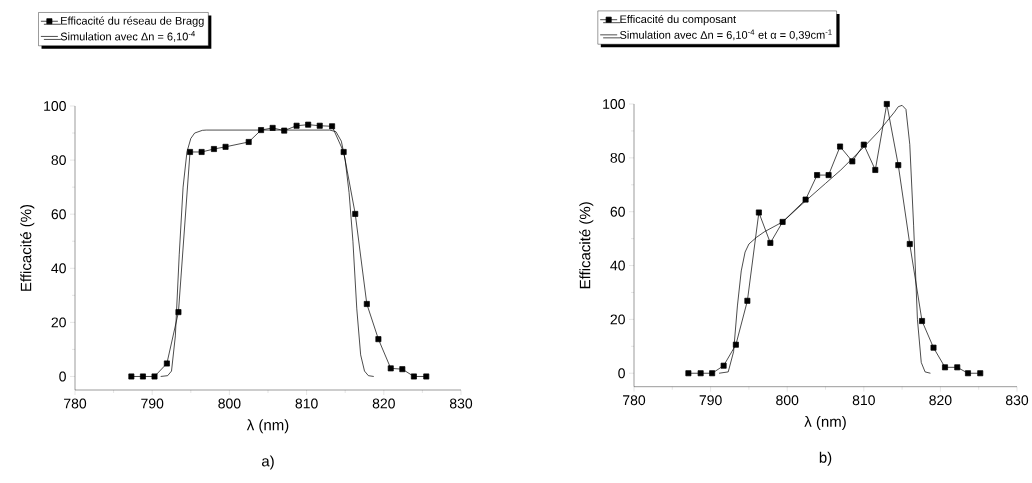 Image resolution: width=1032 pixels, height=483 pixels. What do you see at coordinates (132, 21) in the screenshot?
I see `legend-label: Efficacité du réseau de Bragg` at bounding box center [132, 21].